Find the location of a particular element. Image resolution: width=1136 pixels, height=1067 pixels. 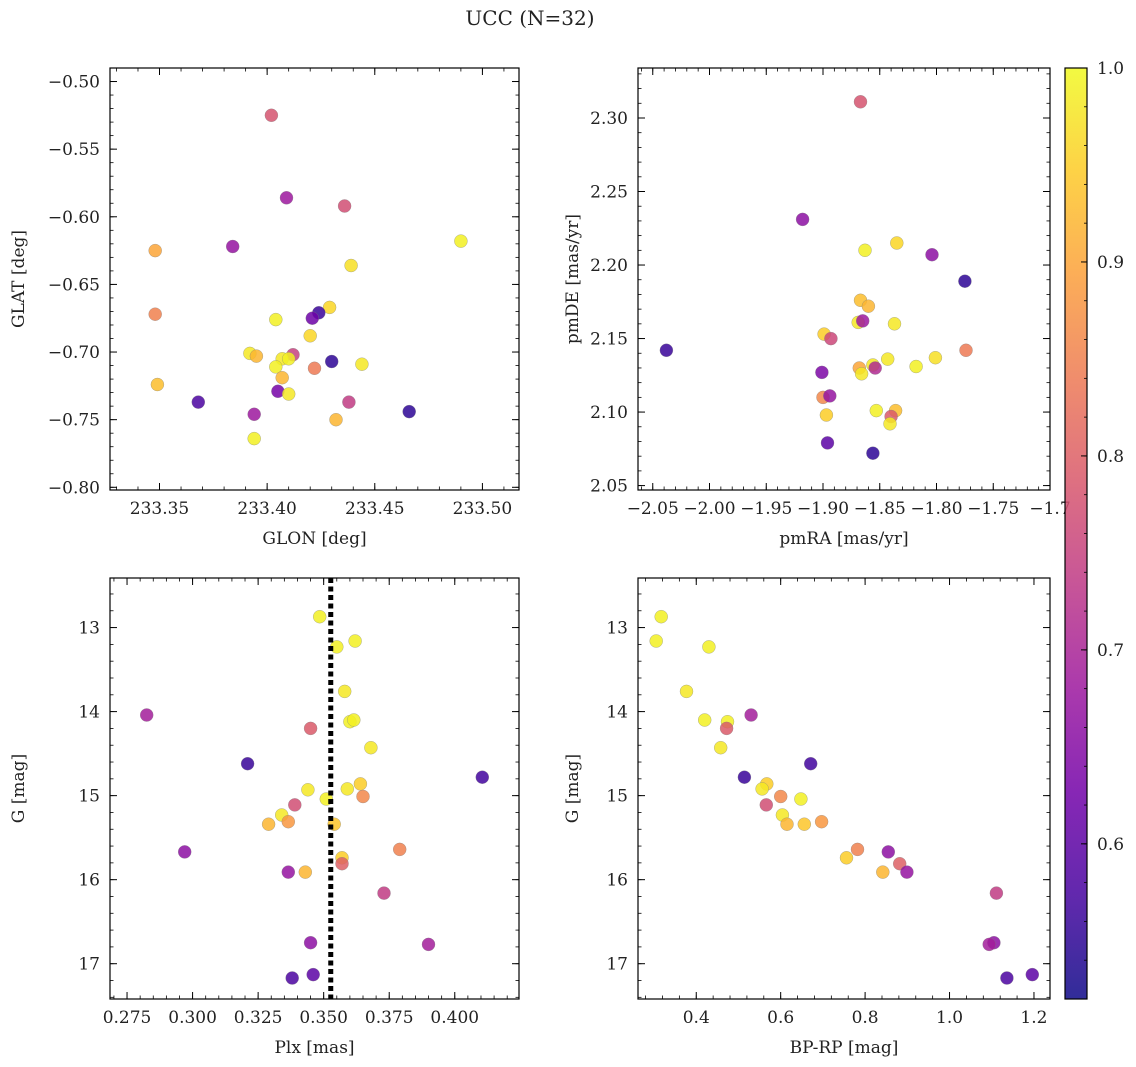

y-tick-label: −0.70 is located at coordinates (74, 353).